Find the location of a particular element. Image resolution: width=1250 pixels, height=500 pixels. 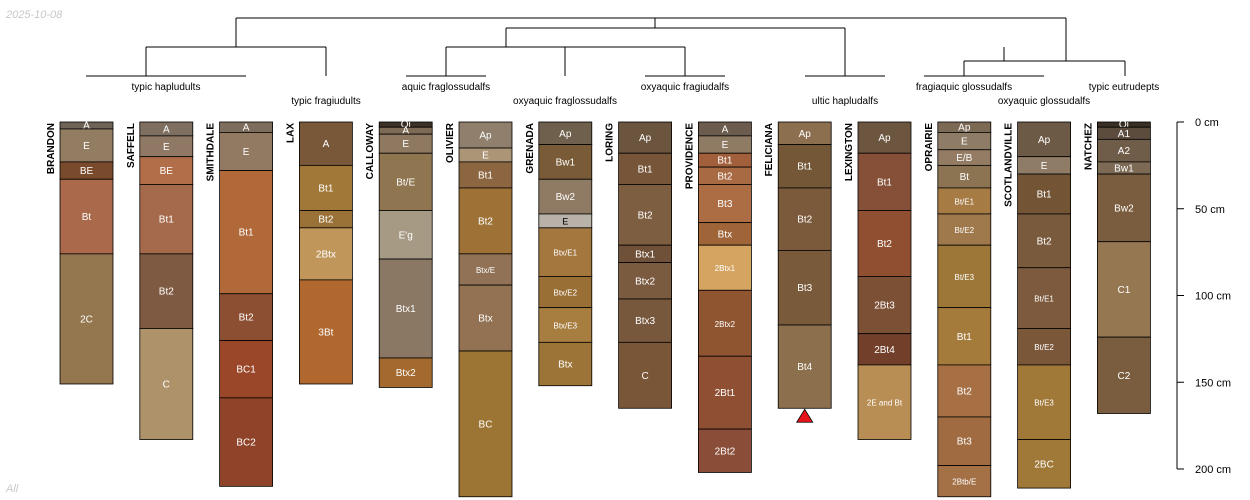

horizon-label: C1 is located at coordinates (1124, 290).